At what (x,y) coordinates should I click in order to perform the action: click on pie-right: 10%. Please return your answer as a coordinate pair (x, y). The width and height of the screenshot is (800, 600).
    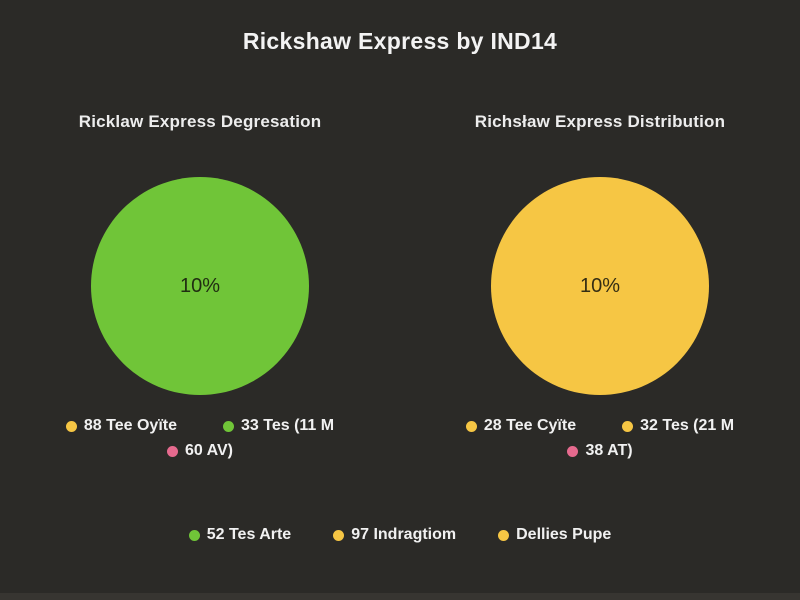
    Looking at the image, I should click on (600, 286).